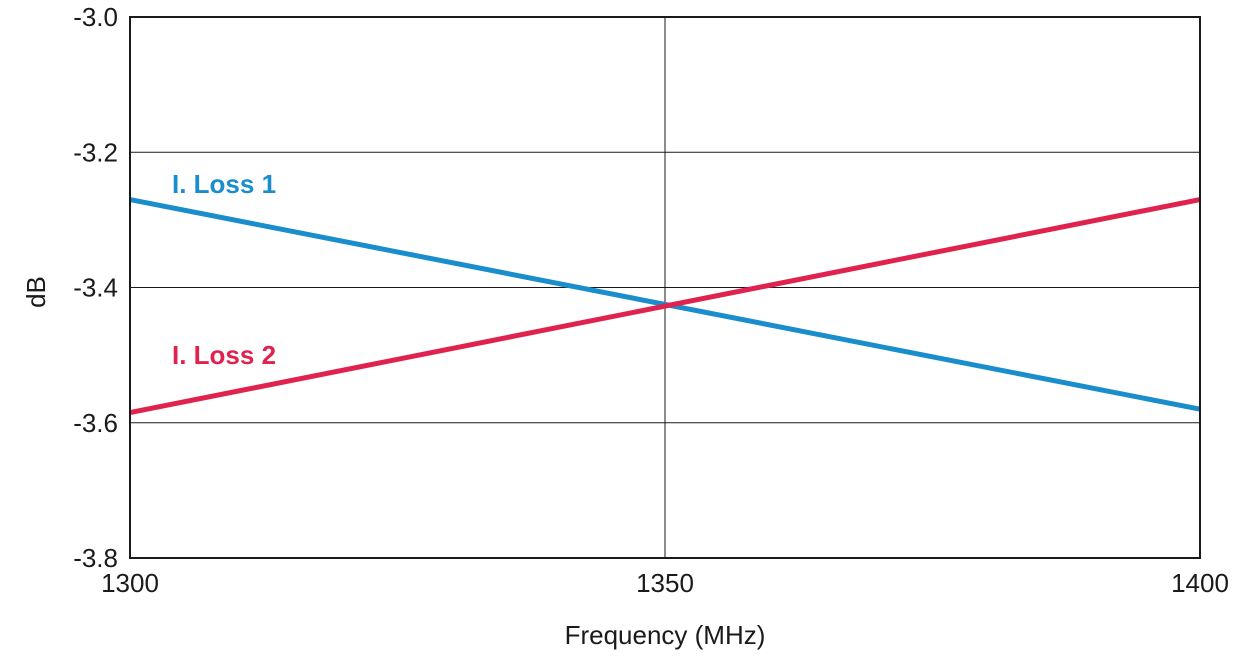 The image size is (1240, 656). What do you see at coordinates (95, 152) in the screenshot?
I see `y-tick-label: -3.2` at bounding box center [95, 152].